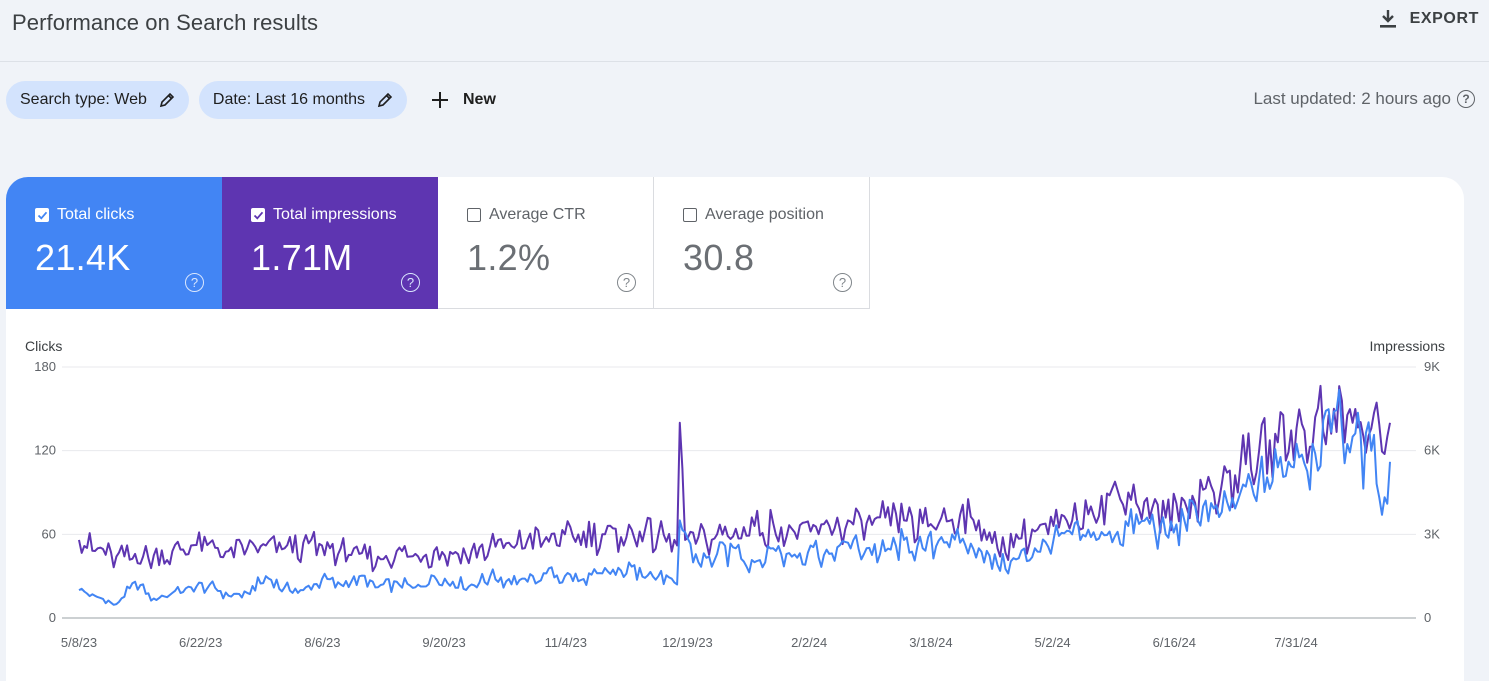 The height and width of the screenshot is (681, 1489). Describe the element at coordinates (1407, 346) in the screenshot. I see `right-axis-title: Impressions` at that location.